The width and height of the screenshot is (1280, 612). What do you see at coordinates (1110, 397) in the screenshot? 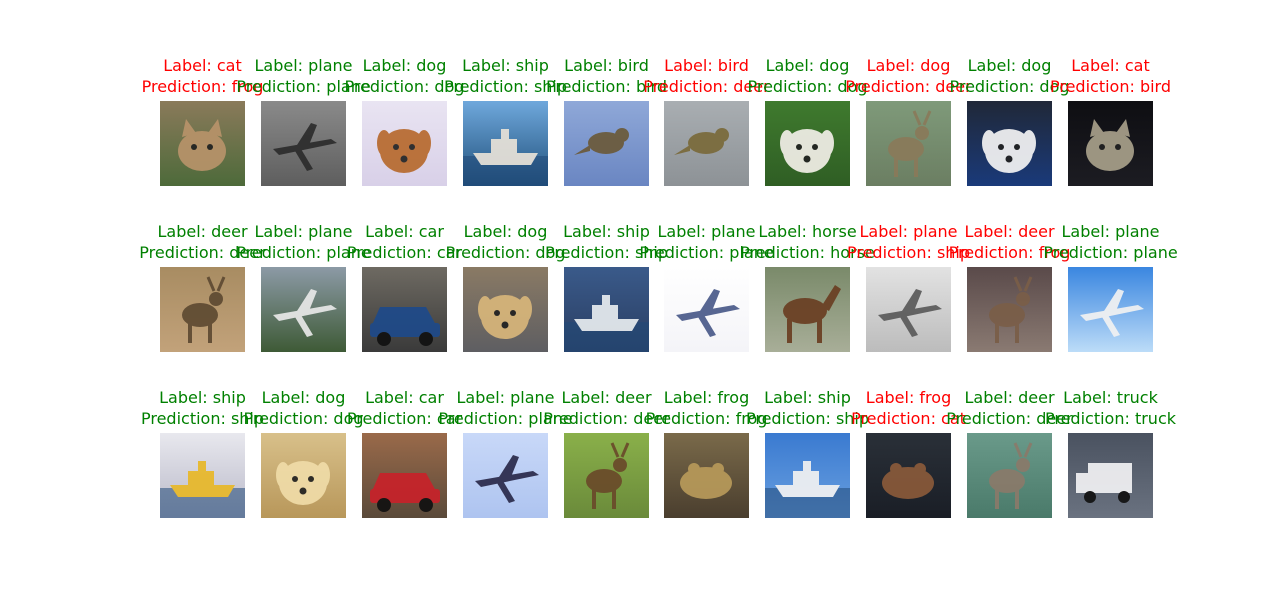
I see `true-label-text: Label: truck` at bounding box center [1110, 397].